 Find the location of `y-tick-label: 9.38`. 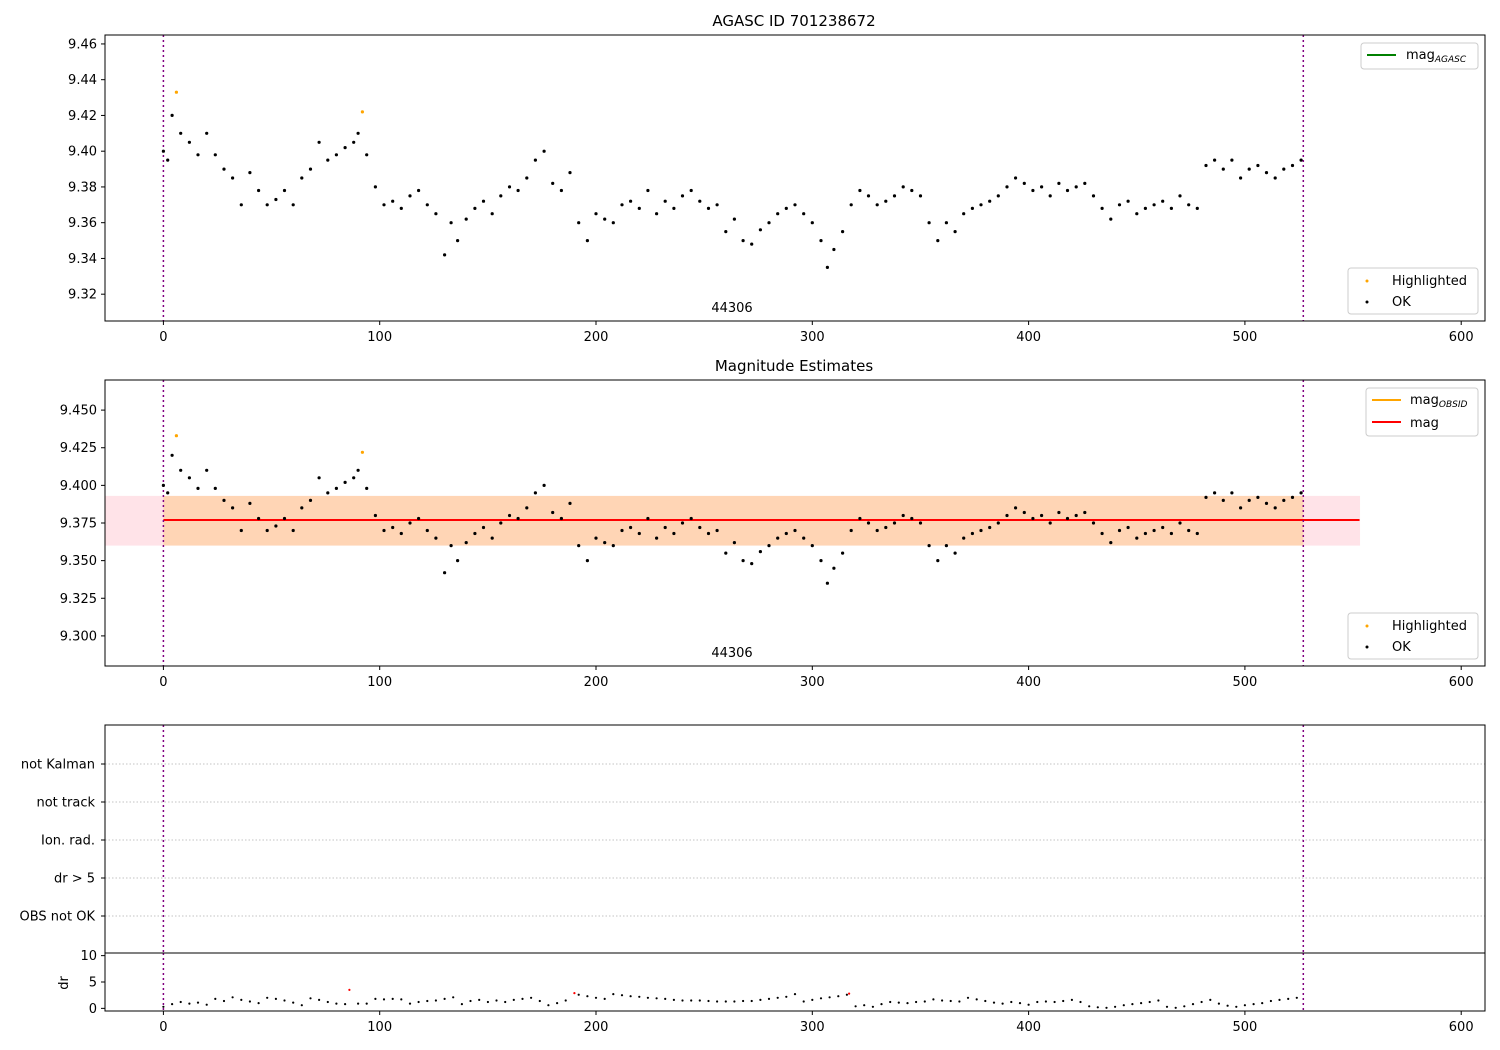

y-tick-label: 9.38 is located at coordinates (82, 187).